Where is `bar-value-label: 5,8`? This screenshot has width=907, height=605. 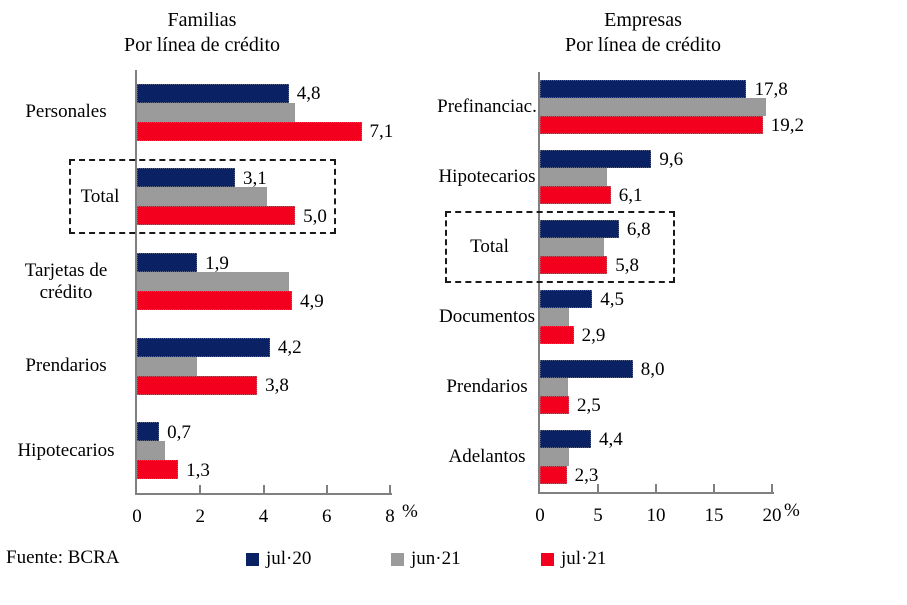
bar-value-label: 5,8 is located at coordinates (627, 265).